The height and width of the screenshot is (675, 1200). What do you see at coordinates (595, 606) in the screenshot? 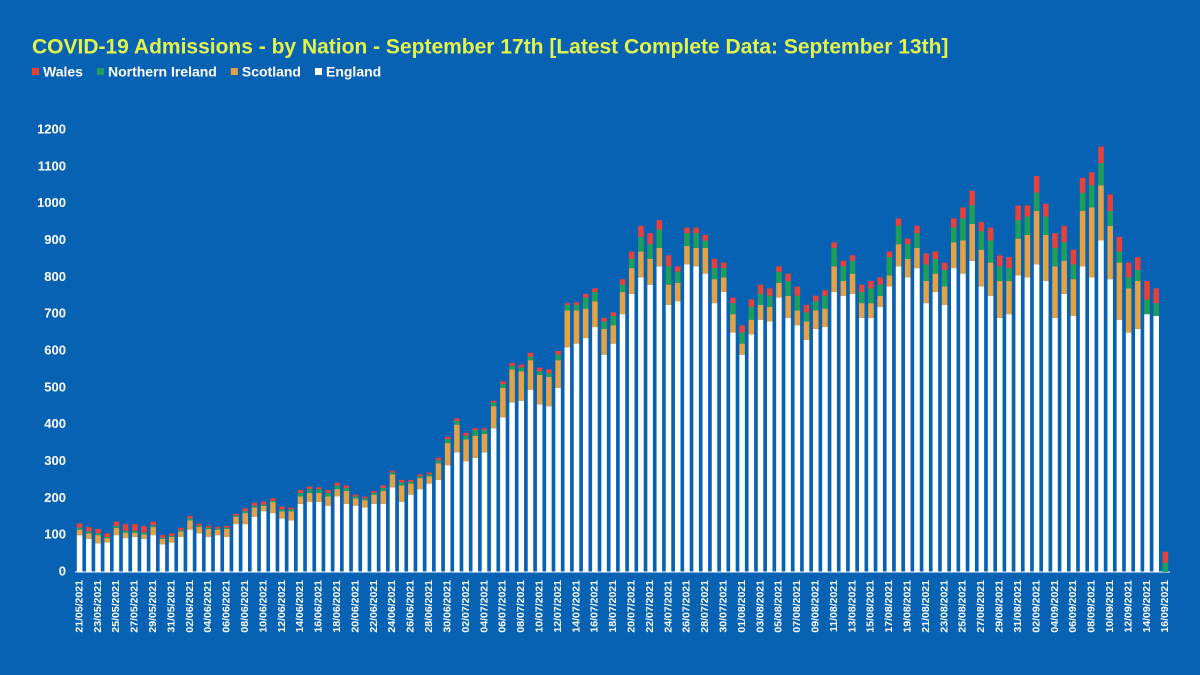
I see `x-tick-label: 16/07/2021` at bounding box center [595, 606].